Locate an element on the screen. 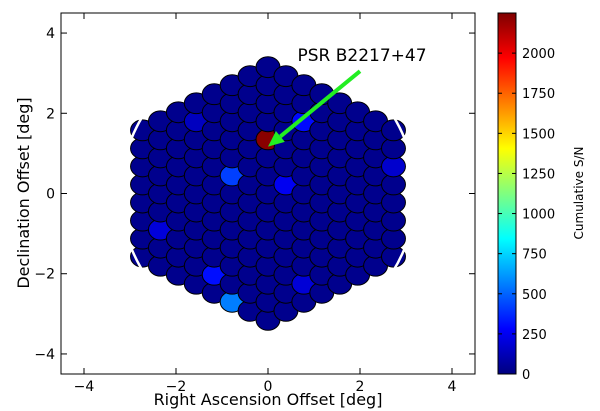 The height and width of the screenshot is (411, 600). colorbar-tick-label: 0 is located at coordinates (526, 375).